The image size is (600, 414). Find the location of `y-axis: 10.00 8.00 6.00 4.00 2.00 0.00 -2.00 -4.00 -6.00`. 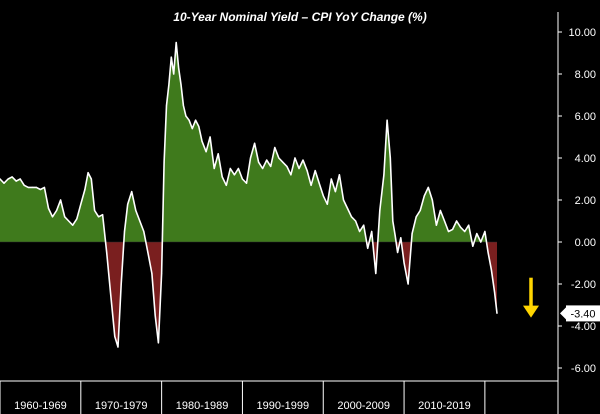

y-axis: 10.00 8.00 6.00 4.00 2.00 0.00 -2.00 -4.00 -6.00 is located at coordinates (576, 213).